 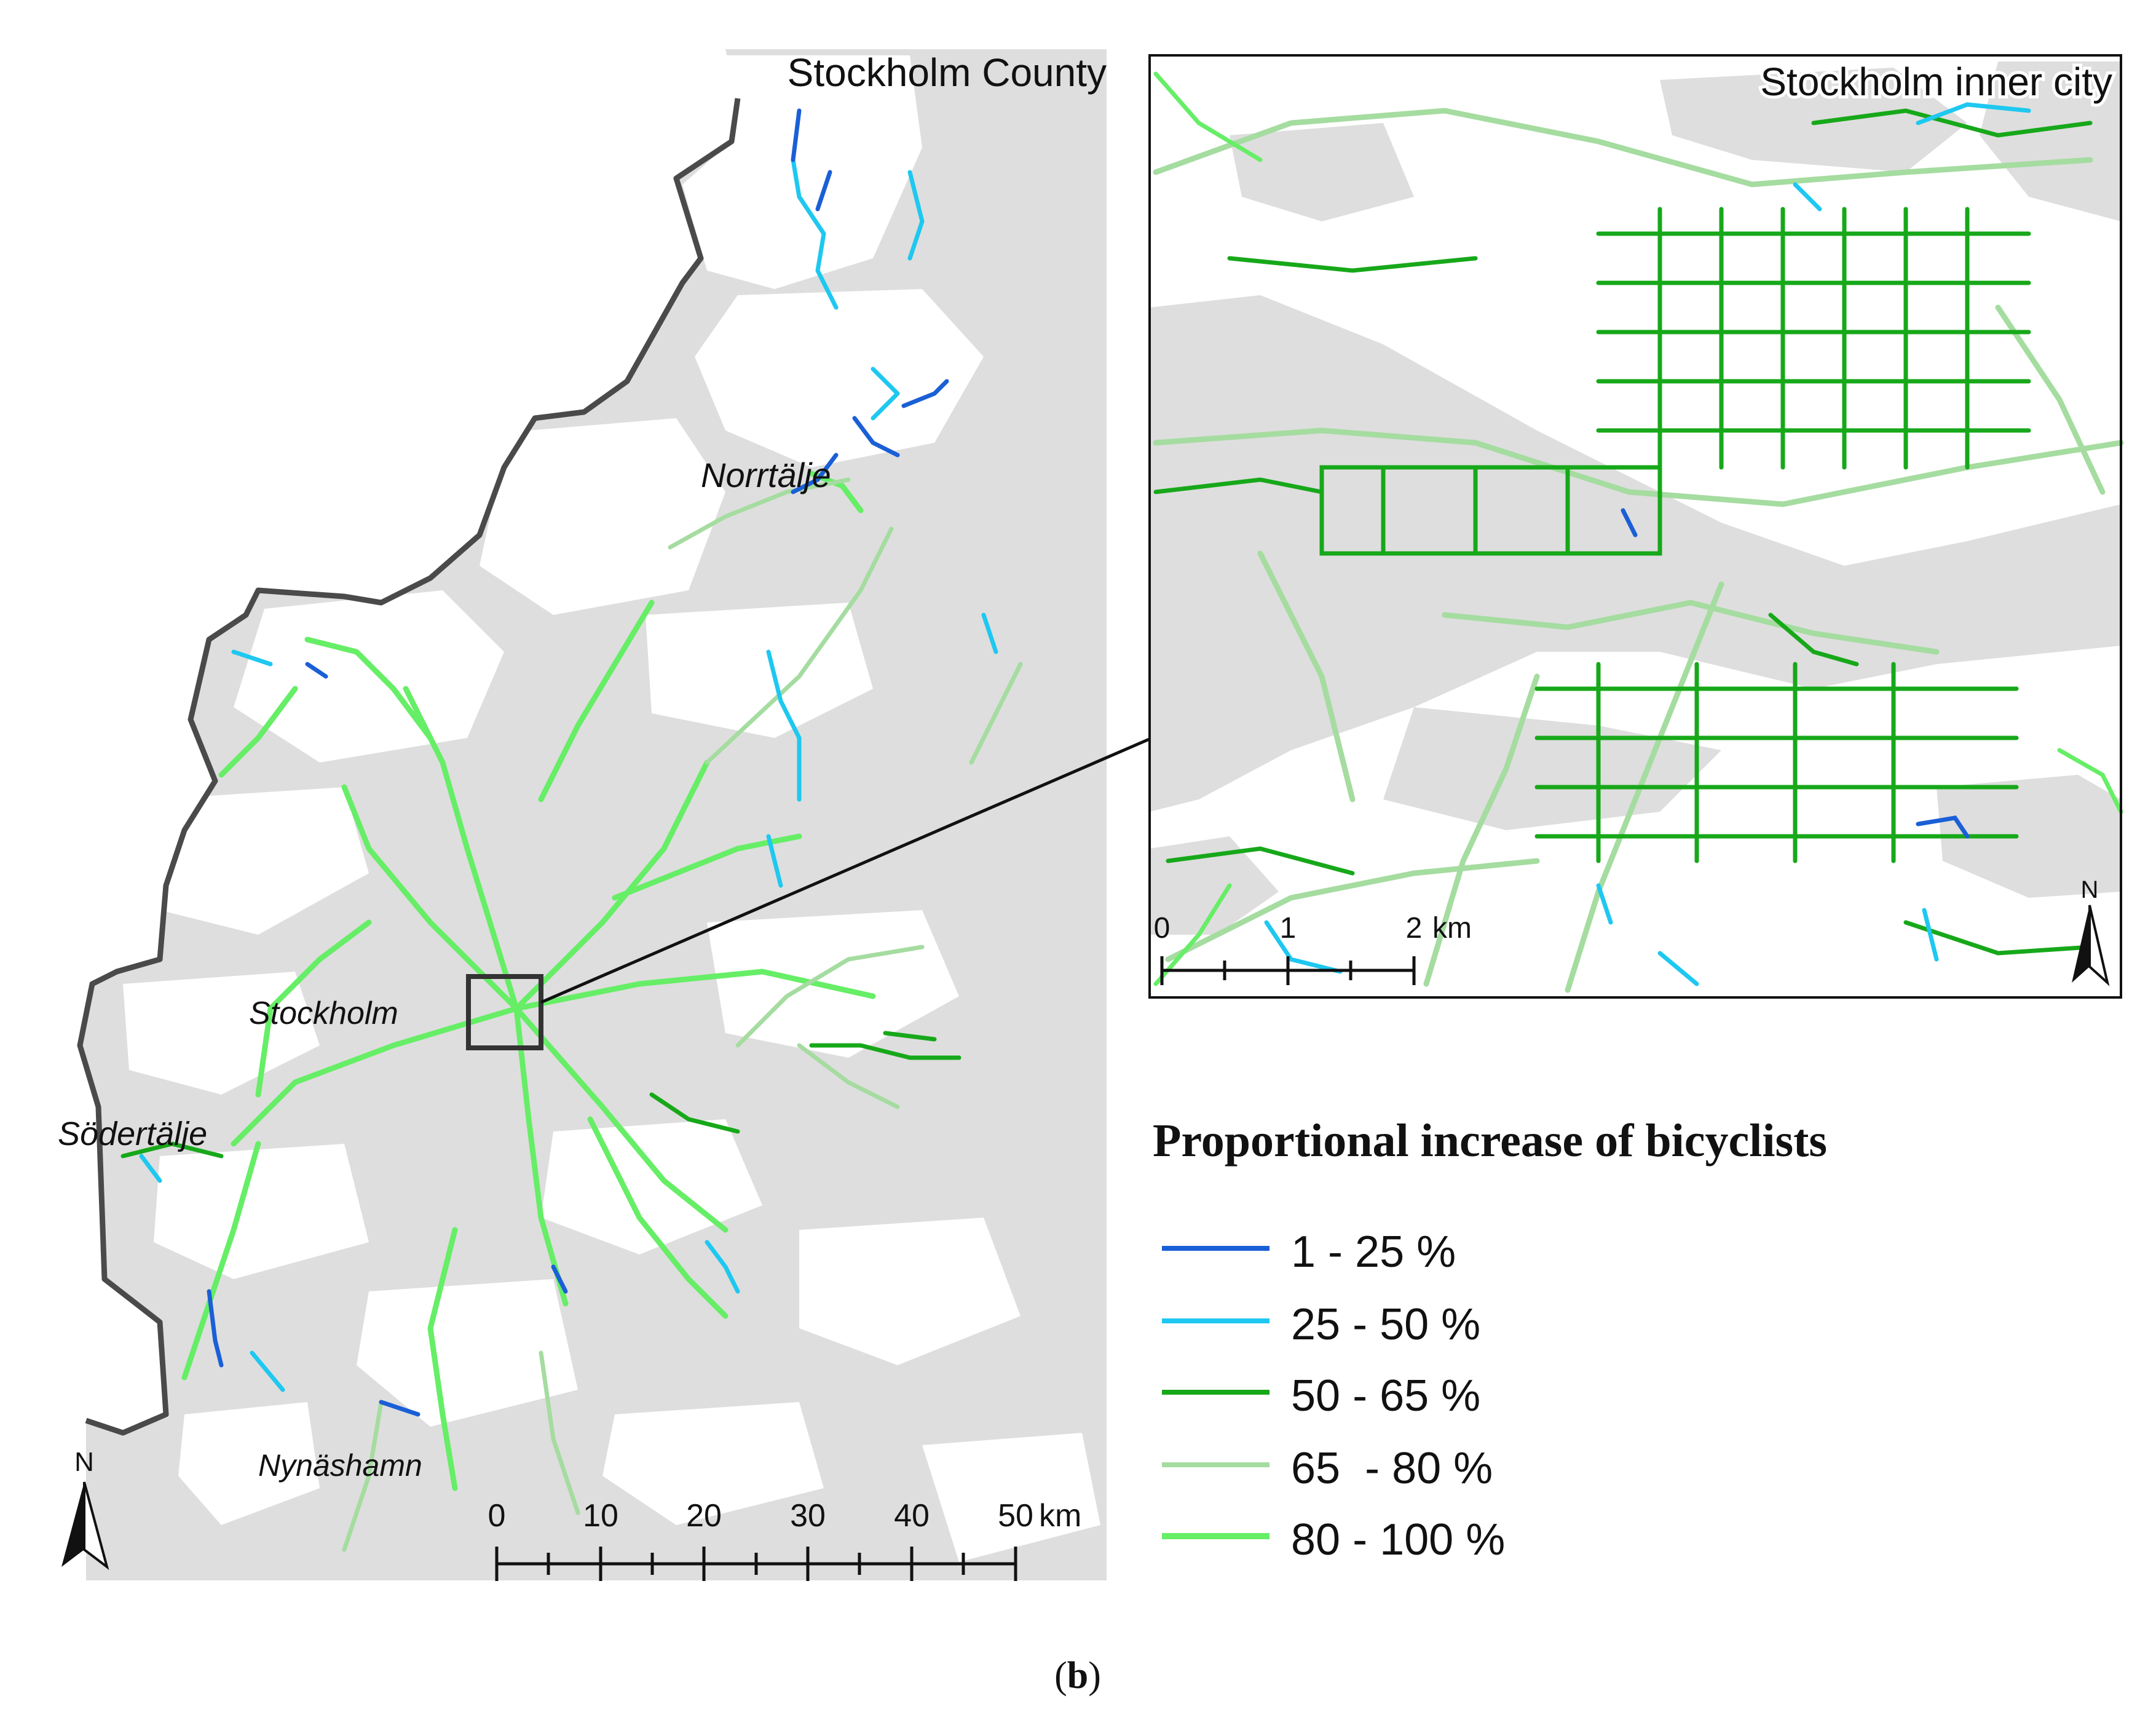 I want to click on place-label-nynashamn: Nynäshamn, so click(x=340, y=1465).